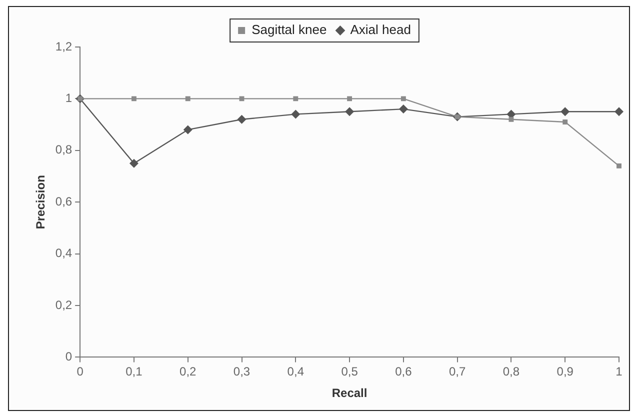 This screenshot has height=413, width=641. I want to click on x-tick-label: 0,5, so click(349, 371).